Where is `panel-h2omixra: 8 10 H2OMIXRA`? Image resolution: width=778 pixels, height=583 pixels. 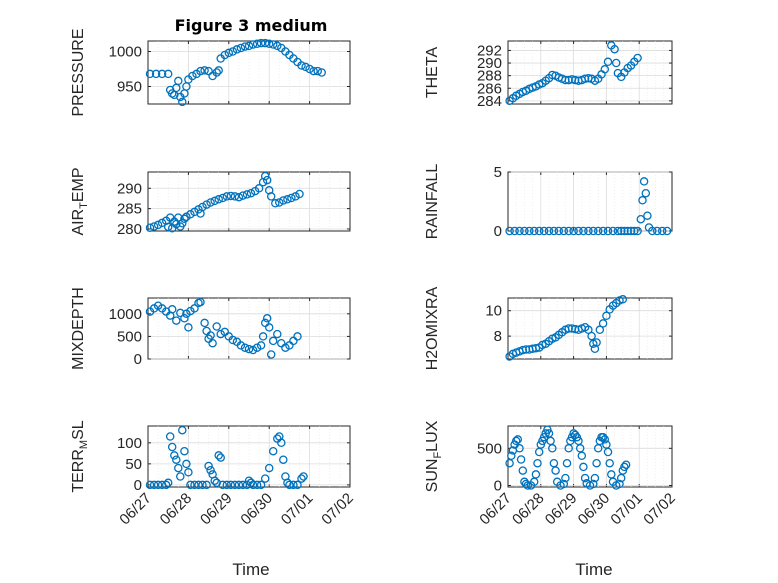
panel-h2omixra: 8 10 H2OMIXRA is located at coordinates (548, 328).